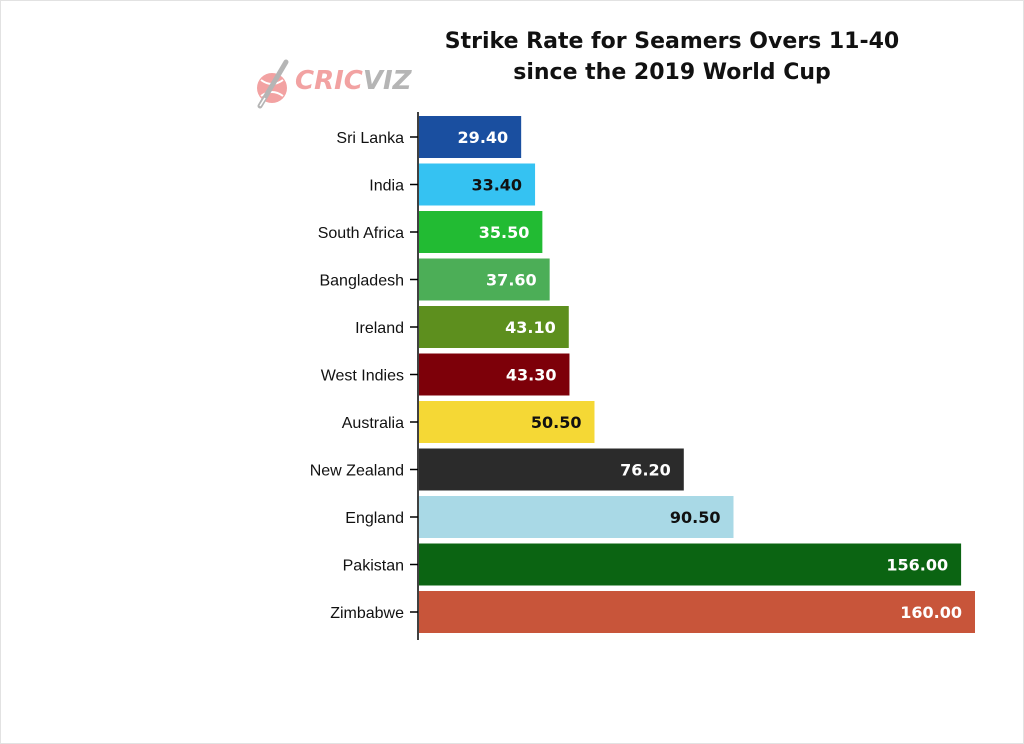  What do you see at coordinates (494, 374) in the screenshot?
I see `bar-west-indies` at bounding box center [494, 374].